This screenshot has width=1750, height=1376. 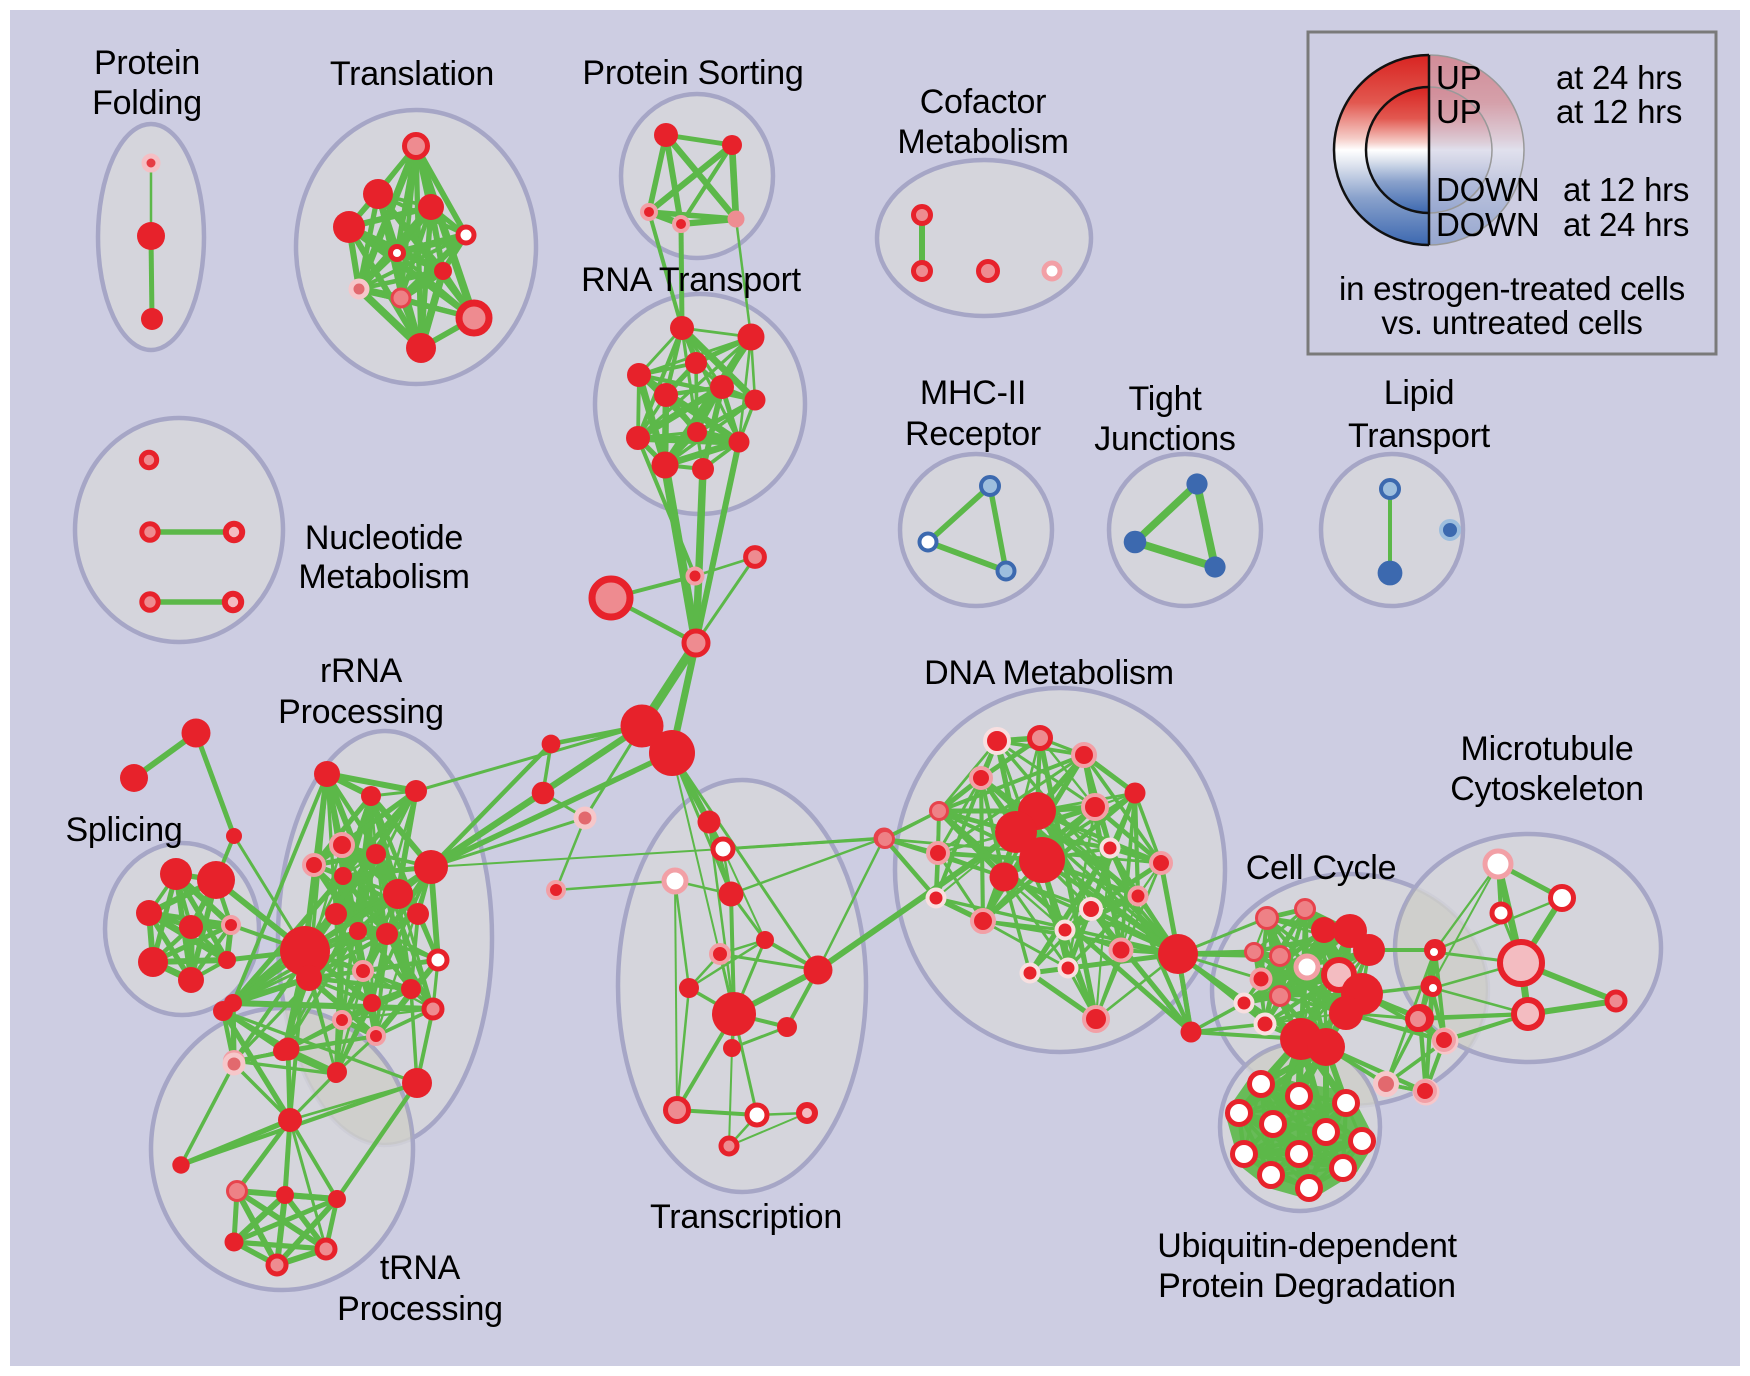 I want to click on svg-text: Protein Degradation, so click(x=1307, y=1286).